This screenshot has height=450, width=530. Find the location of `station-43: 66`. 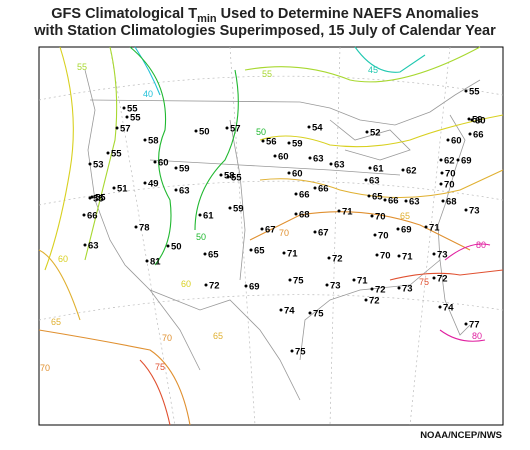

station-43: 66 is located at coordinates (90, 216).